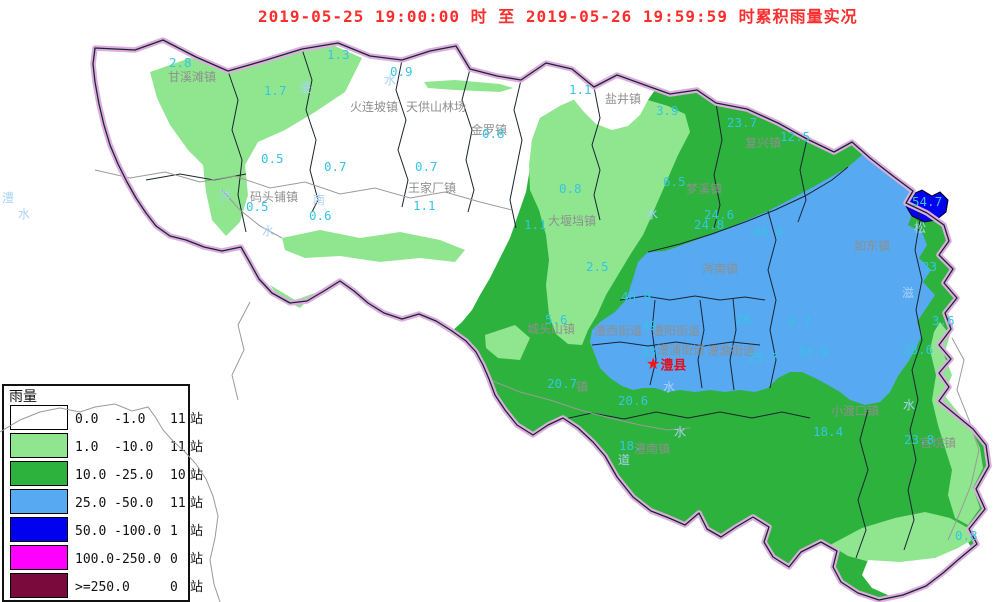 The height and width of the screenshot is (602, 1000). Describe the element at coordinates (674, 181) in the screenshot. I see `rain-value: 6.5` at that location.